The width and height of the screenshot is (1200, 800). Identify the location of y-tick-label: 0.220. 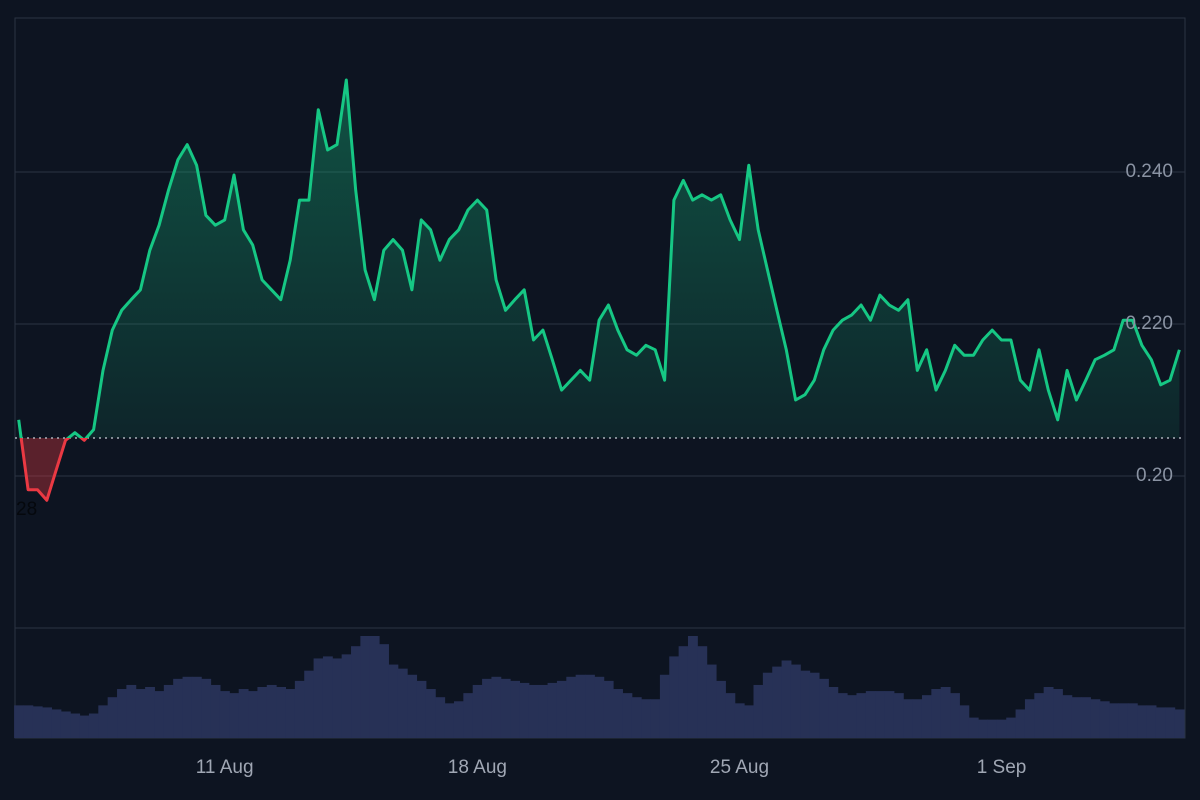
(1149, 323).